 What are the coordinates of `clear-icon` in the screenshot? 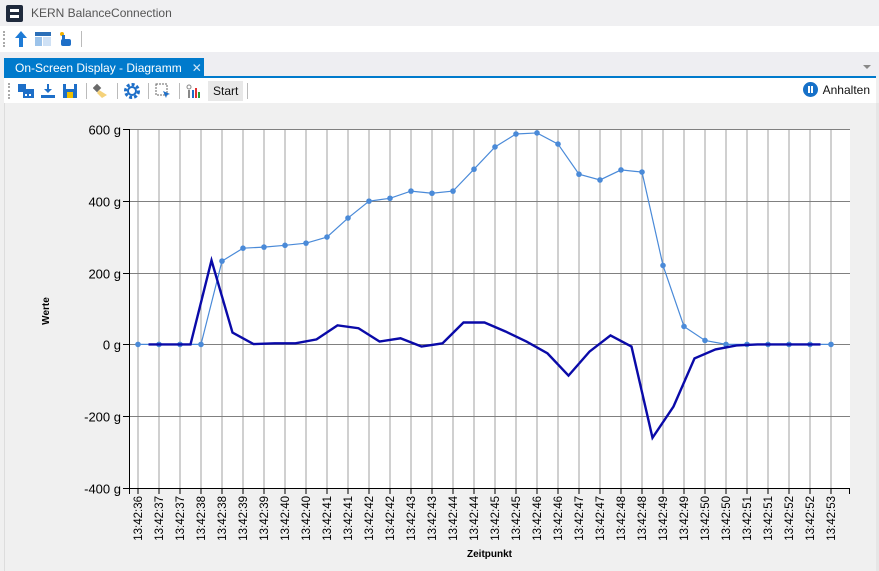 It's located at (100, 90).